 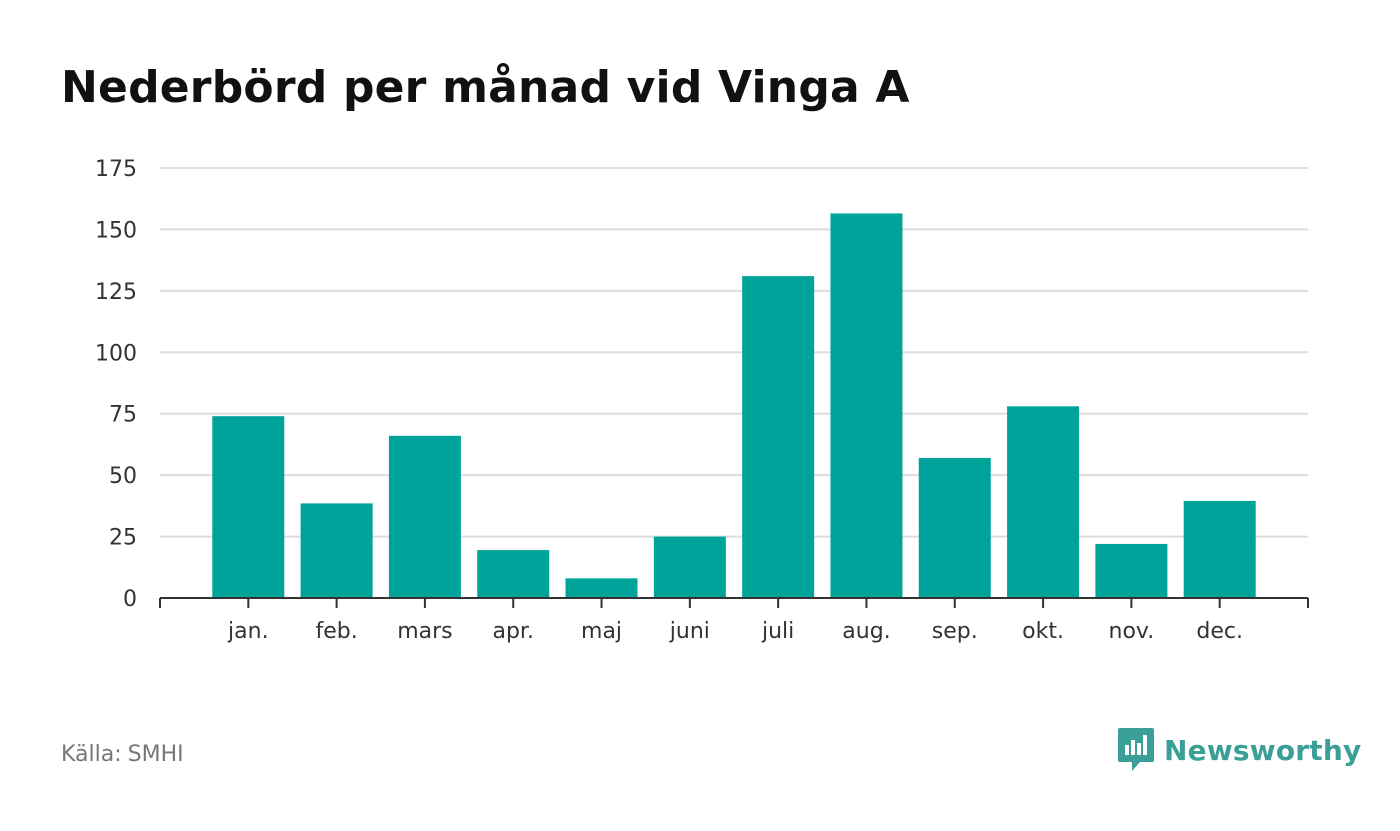 What do you see at coordinates (116, 292) in the screenshot?
I see `y-tick-label: 125` at bounding box center [116, 292].